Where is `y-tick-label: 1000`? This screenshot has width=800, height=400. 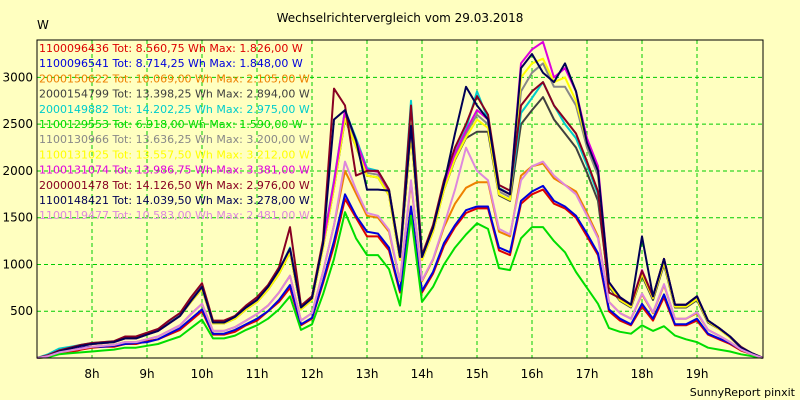
y-tick-label: 1000 is located at coordinates (17, 264).